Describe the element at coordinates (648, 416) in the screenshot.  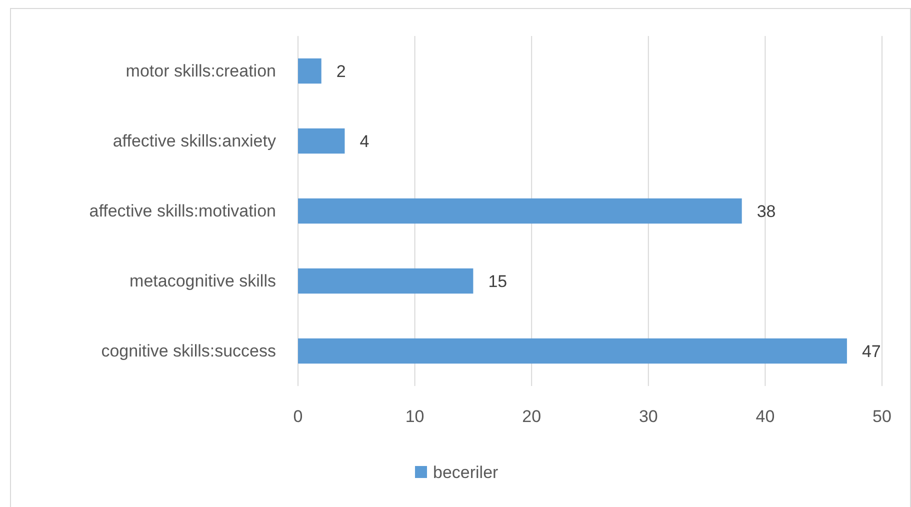
I see `x-tick-label: 30` at that location.